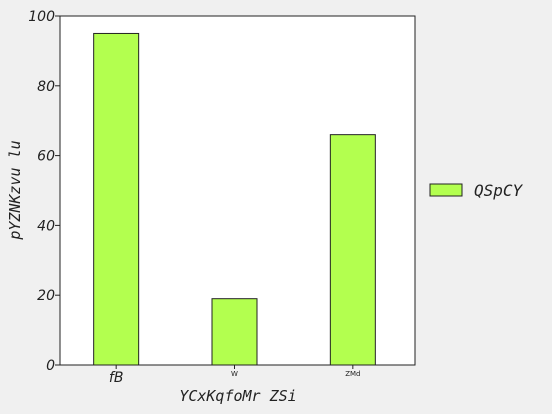  What do you see at coordinates (116, 378) in the screenshot?
I see `x-tick-label: fB` at bounding box center [116, 378].